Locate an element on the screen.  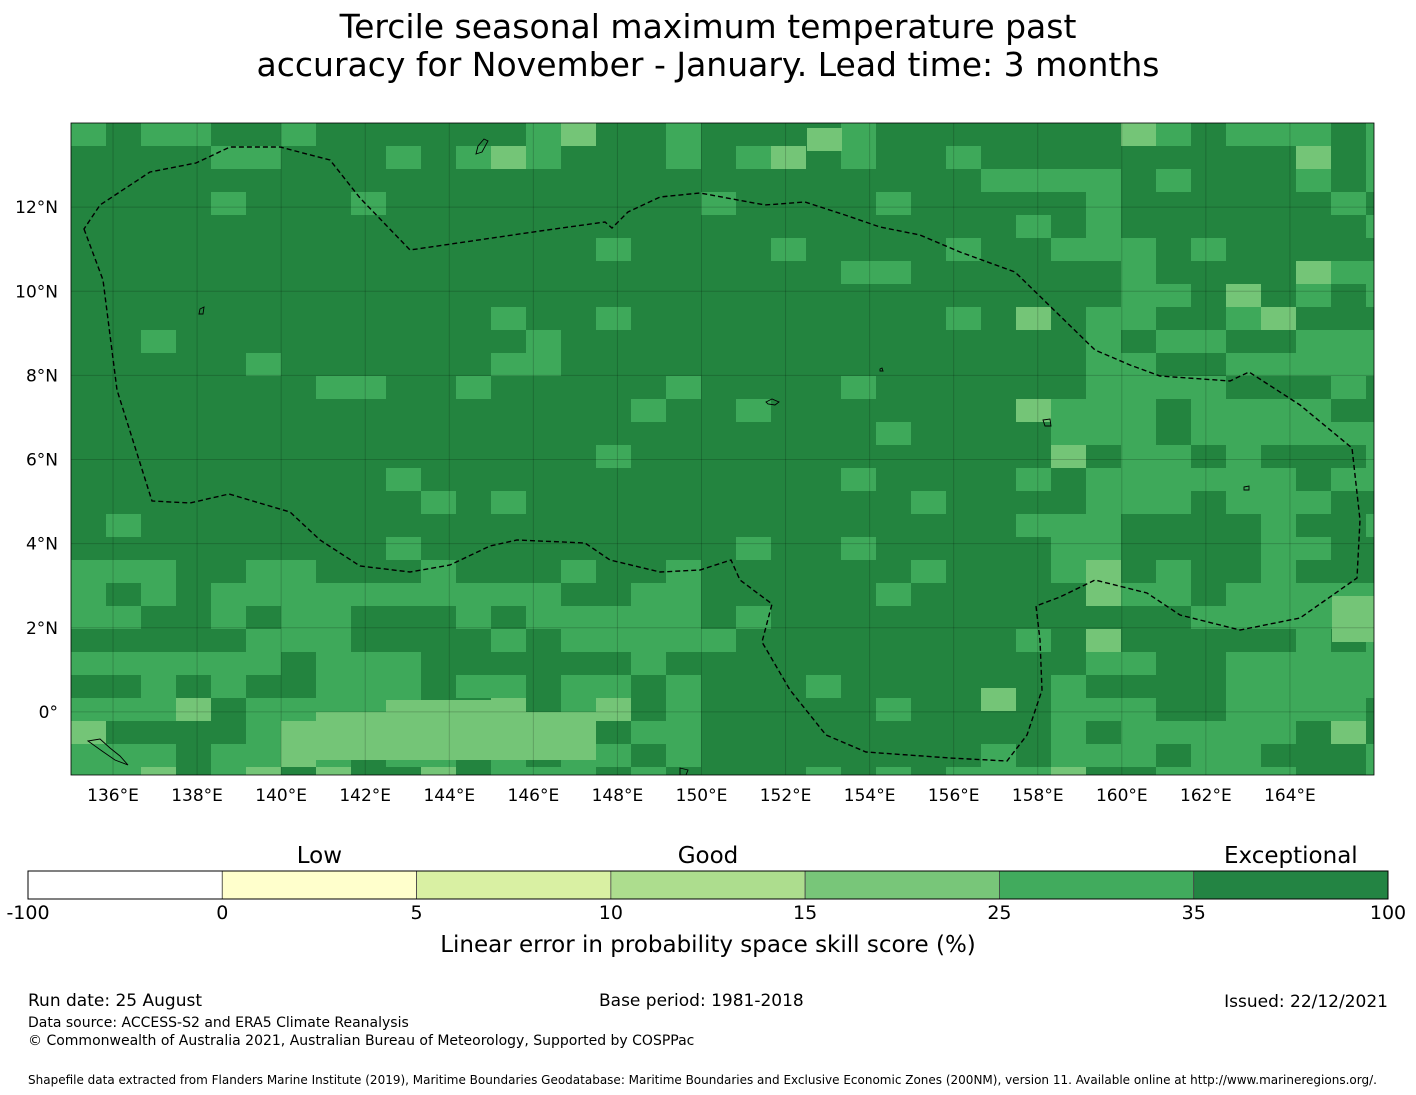
base-period: Base period: 1981-2018 is located at coordinates (701, 1001).